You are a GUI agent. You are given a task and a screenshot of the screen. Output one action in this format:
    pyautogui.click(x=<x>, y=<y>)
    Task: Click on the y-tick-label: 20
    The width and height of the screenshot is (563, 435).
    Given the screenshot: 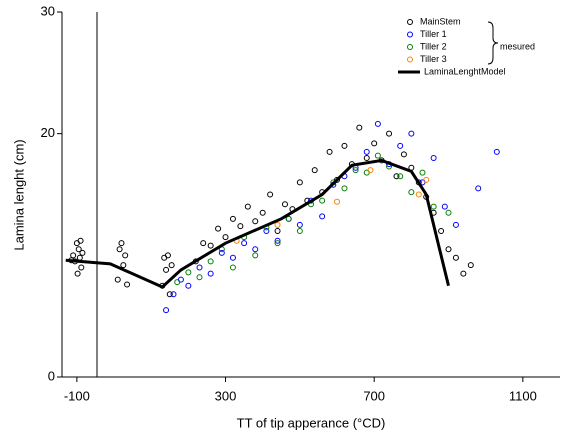 What is the action you would take?
    pyautogui.click(x=48, y=132)
    